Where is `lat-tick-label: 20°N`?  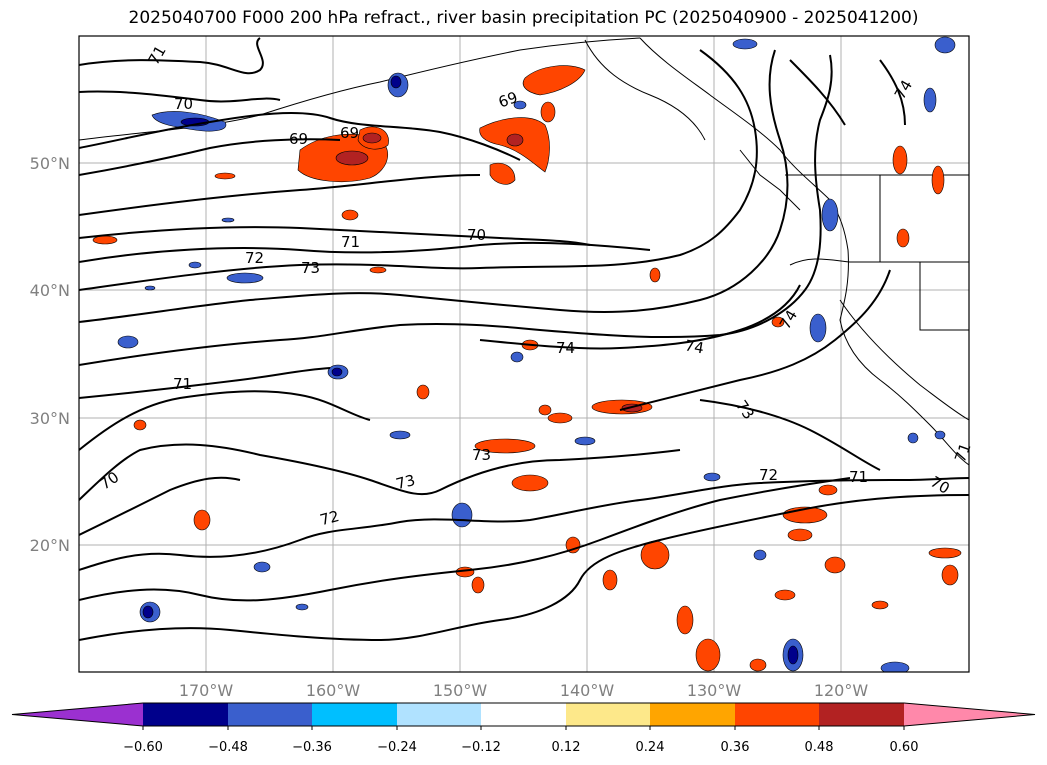 lat-tick-label: 20°N is located at coordinates (50, 545).